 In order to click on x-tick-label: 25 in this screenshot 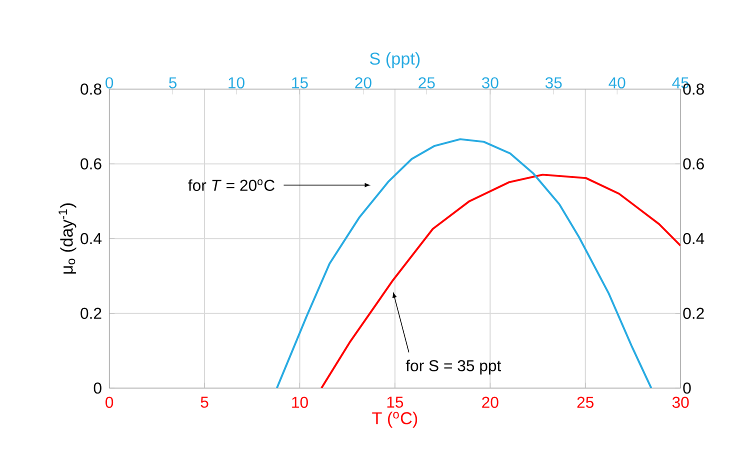, I will do `click(585, 402)`.